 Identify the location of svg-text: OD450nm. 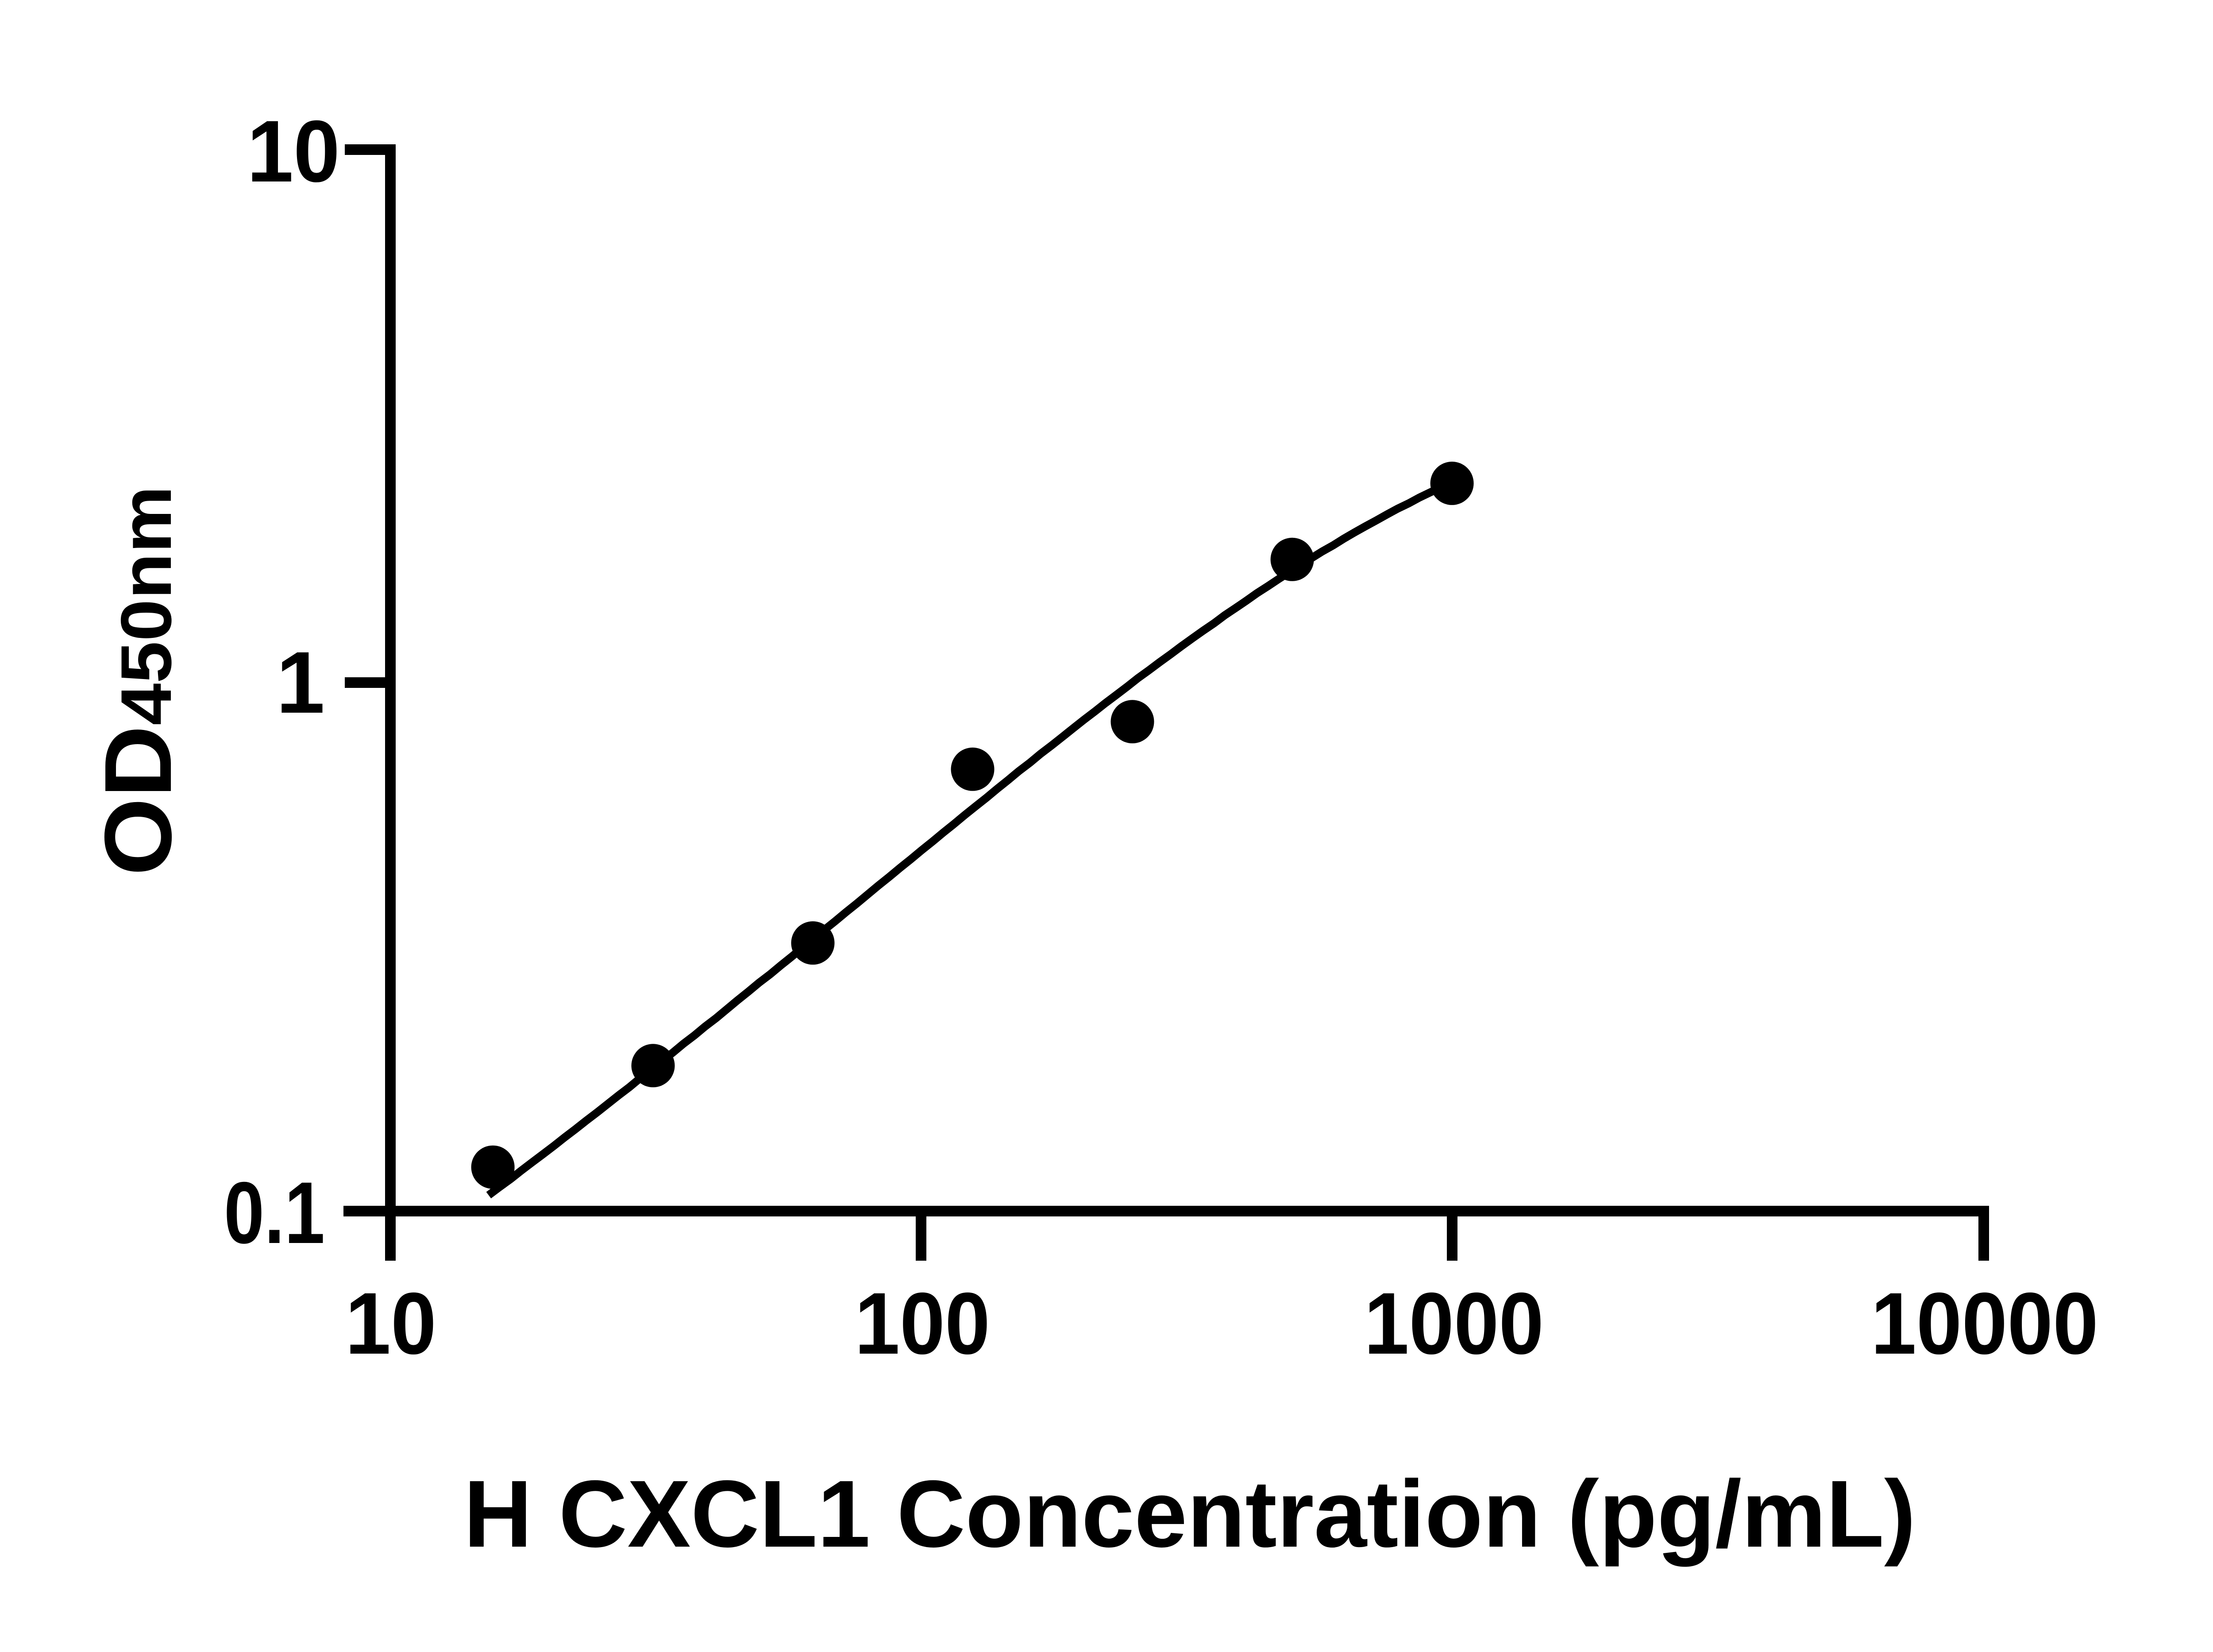
(138, 681).